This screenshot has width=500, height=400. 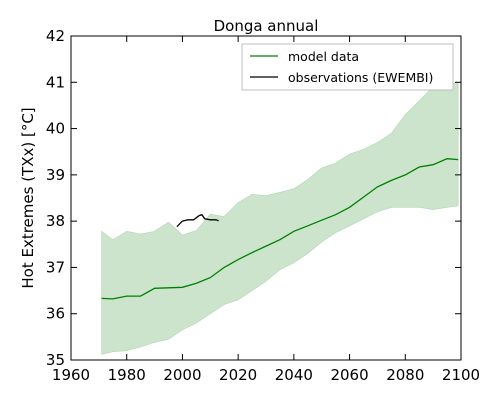 I want to click on y-tick-label: 39, so click(x=55, y=175).